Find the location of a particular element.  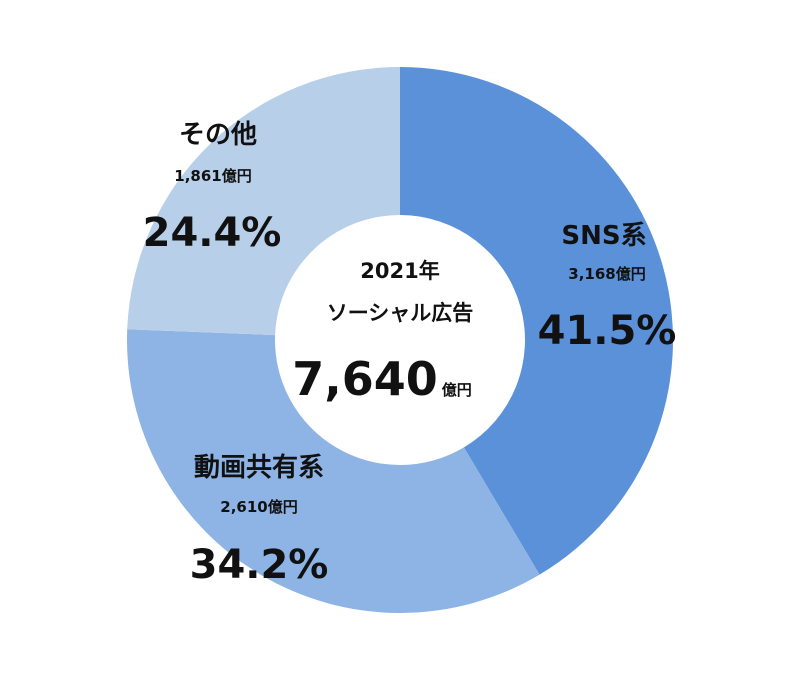

center-year: 2021年 is located at coordinates (399, 271).